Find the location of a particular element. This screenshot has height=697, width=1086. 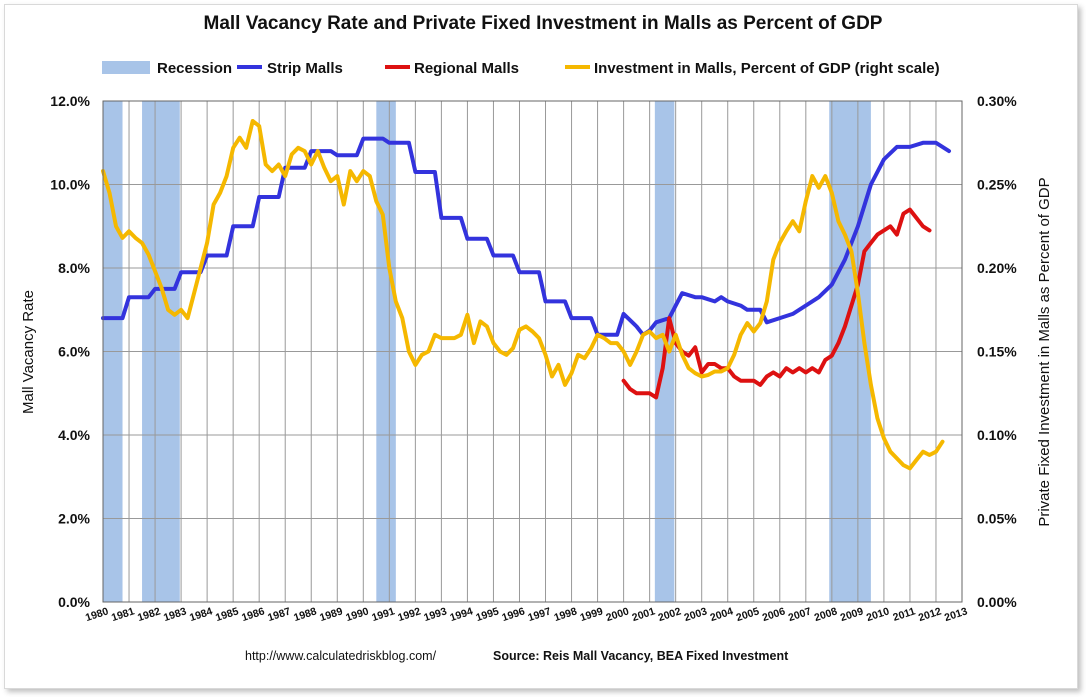

x-tick: 1998 is located at coordinates (566, 614).